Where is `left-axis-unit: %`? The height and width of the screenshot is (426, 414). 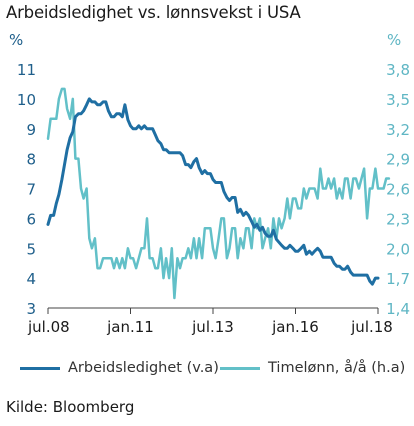
left-axis-unit: % is located at coordinates (16, 40).